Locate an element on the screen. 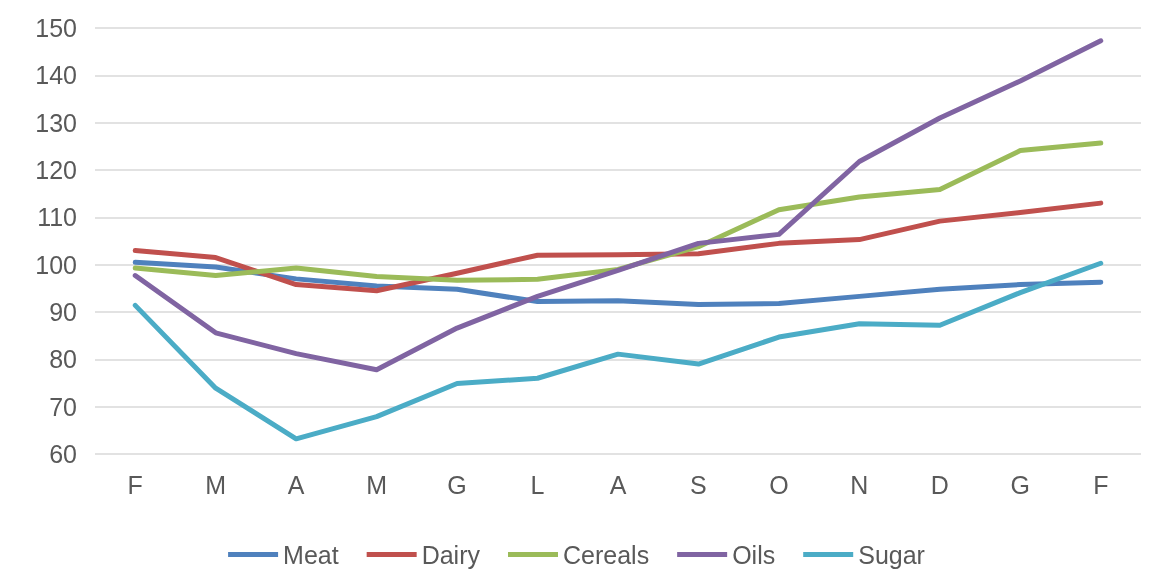 The height and width of the screenshot is (572, 1153). y-tick-label: 80 is located at coordinates (63, 359).